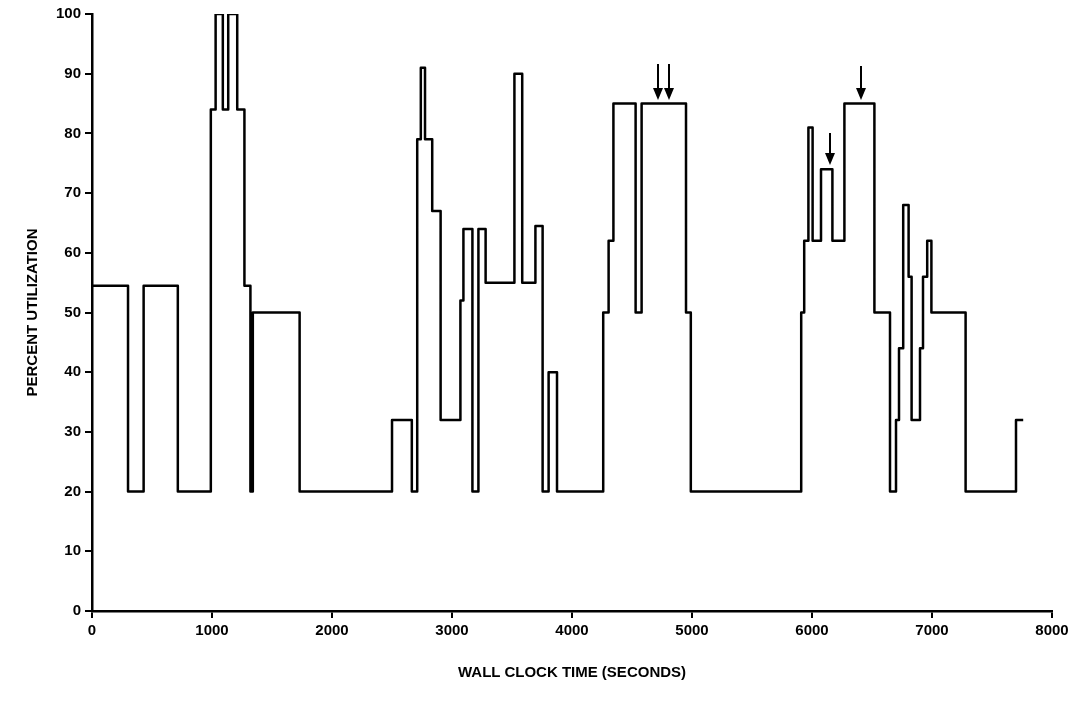 The width and height of the screenshot is (1088, 702). Describe the element at coordinates (77, 610) in the screenshot. I see `y-tick-label: 0` at that location.